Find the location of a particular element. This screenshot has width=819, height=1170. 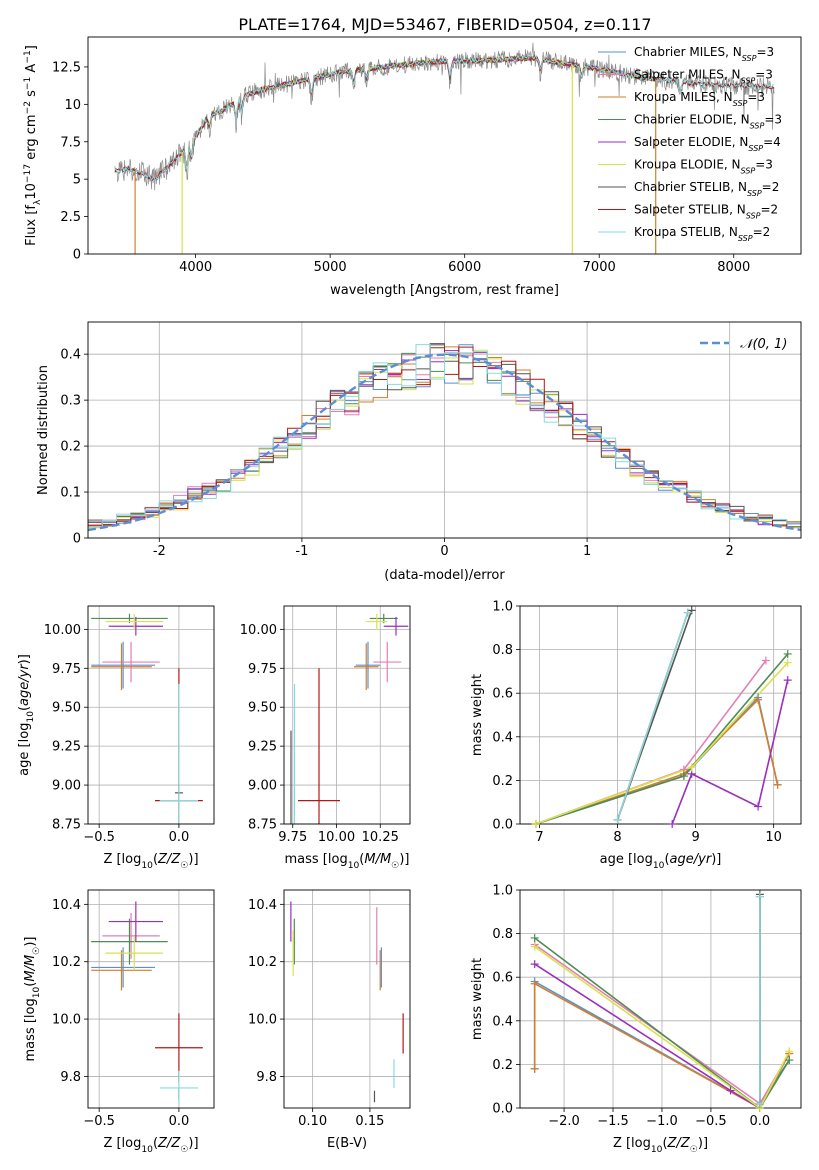

age_vs_mass-xlabel-part: ☉ is located at coordinates (395, 866).